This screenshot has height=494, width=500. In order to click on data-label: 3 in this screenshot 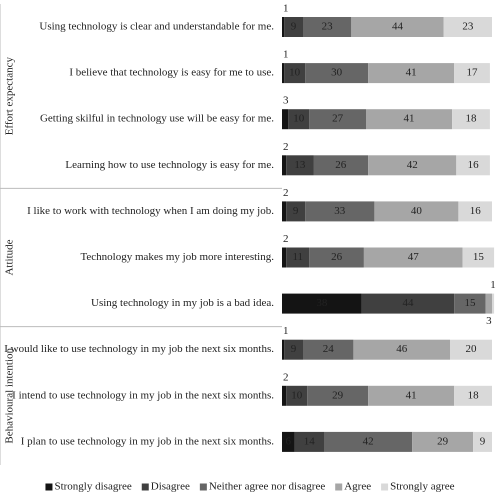, I will do `click(489, 321)`.